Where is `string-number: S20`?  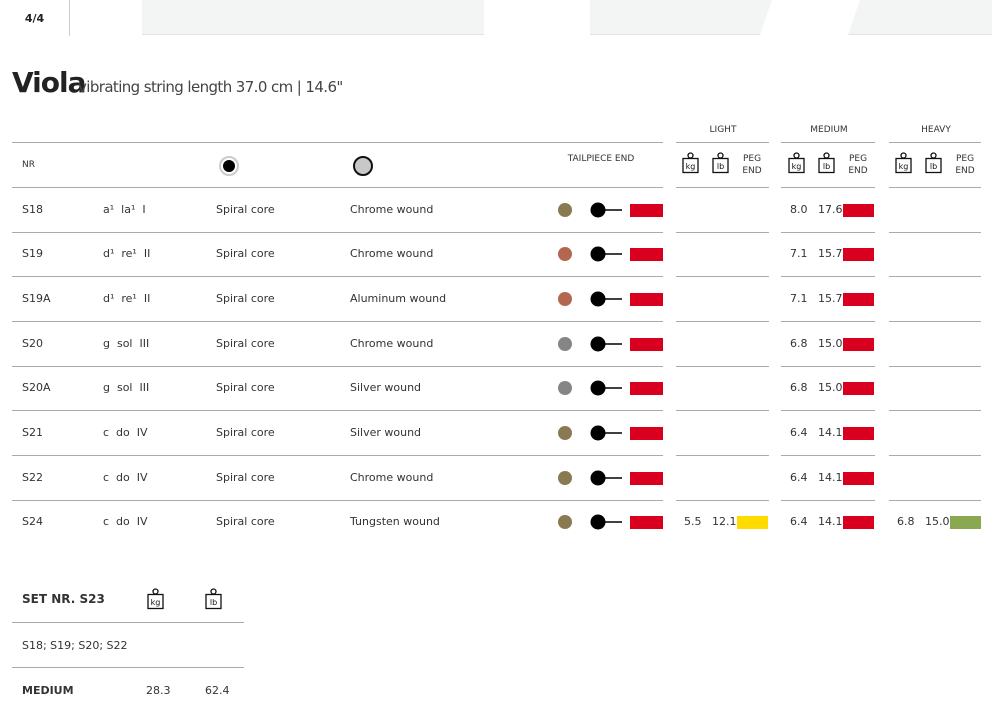 string-number: S20 is located at coordinates (32, 343).